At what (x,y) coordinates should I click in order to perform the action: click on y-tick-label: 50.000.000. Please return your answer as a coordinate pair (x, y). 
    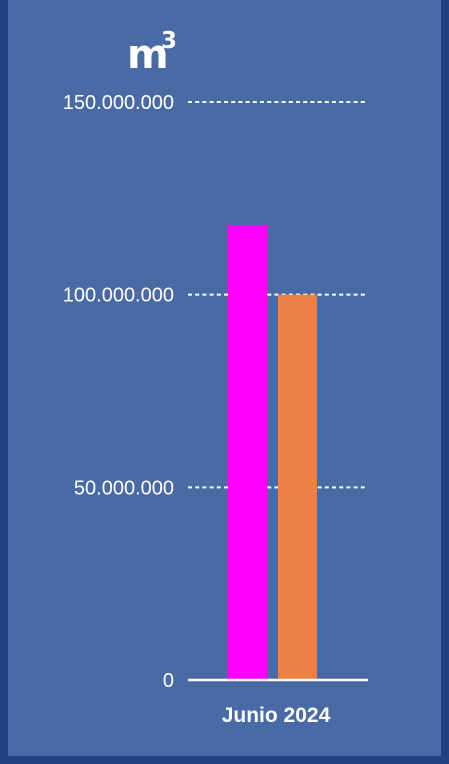
    Looking at the image, I should click on (124, 488).